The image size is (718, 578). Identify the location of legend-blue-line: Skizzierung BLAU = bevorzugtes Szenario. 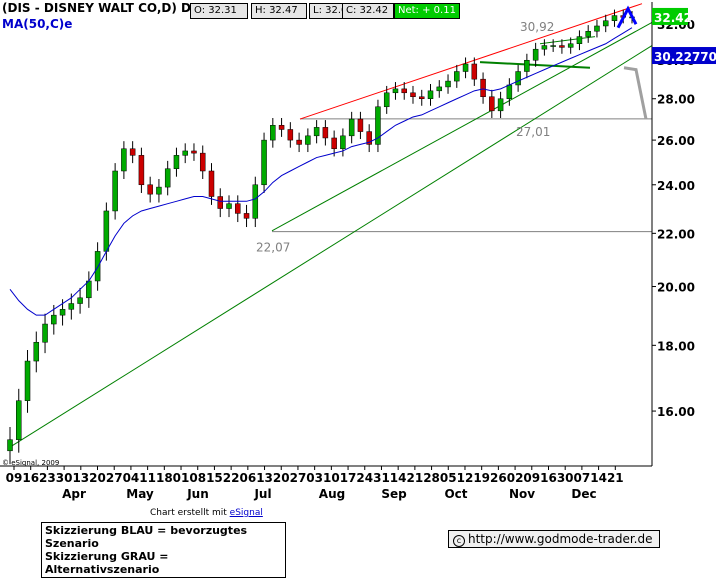
(146, 537).